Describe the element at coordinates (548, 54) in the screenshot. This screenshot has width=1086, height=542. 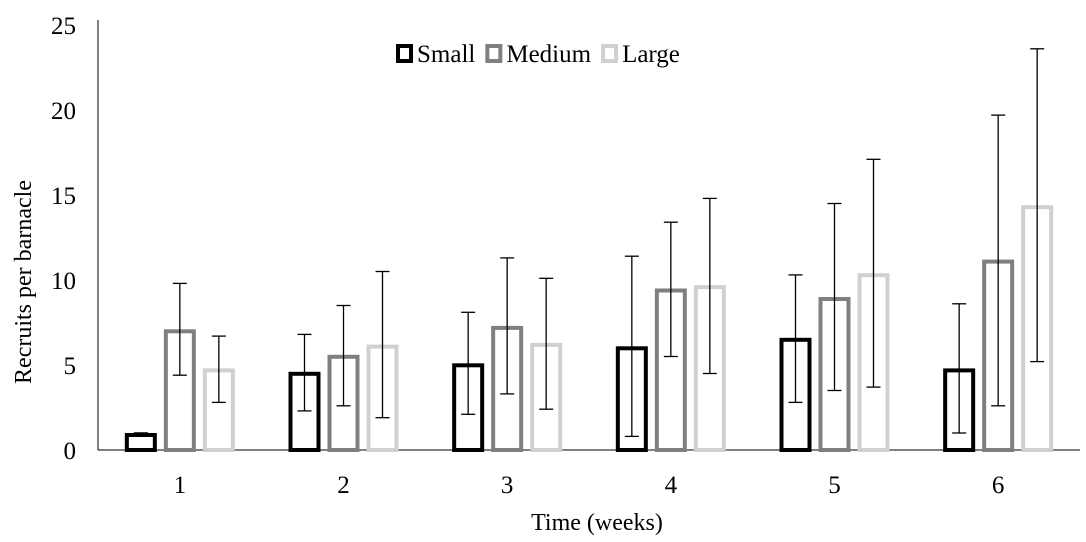
I see `legend-label-medium: Medium` at that location.